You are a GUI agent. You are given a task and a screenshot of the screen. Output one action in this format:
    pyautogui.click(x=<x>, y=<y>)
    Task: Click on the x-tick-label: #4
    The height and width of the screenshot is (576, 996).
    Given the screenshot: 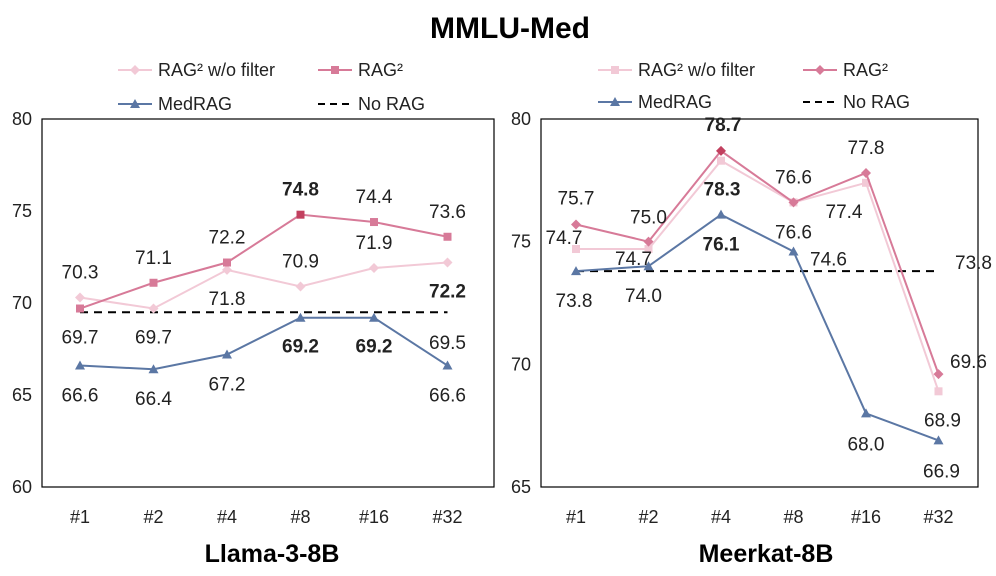 What is the action you would take?
    pyautogui.click(x=721, y=517)
    